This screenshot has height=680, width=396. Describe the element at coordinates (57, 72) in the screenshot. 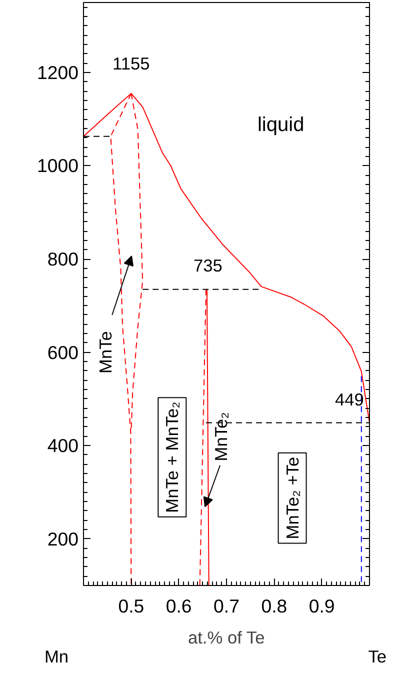

I see `y-tick-label: 1200` at that location.